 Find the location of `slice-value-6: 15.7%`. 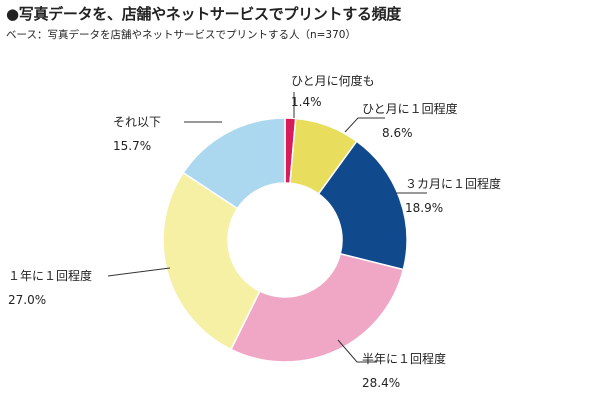

slice-value-6: 15.7% is located at coordinates (132, 146).